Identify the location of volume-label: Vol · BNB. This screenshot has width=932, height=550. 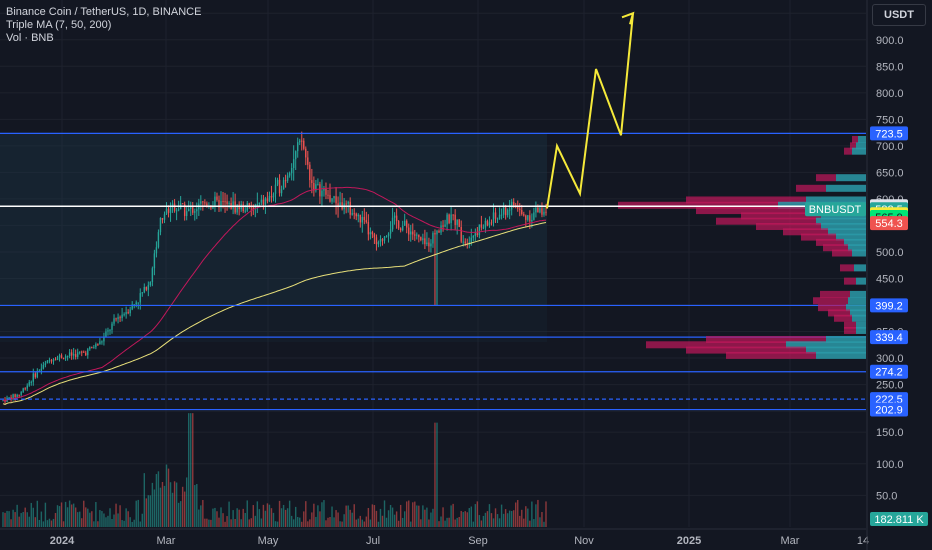
(30, 38).